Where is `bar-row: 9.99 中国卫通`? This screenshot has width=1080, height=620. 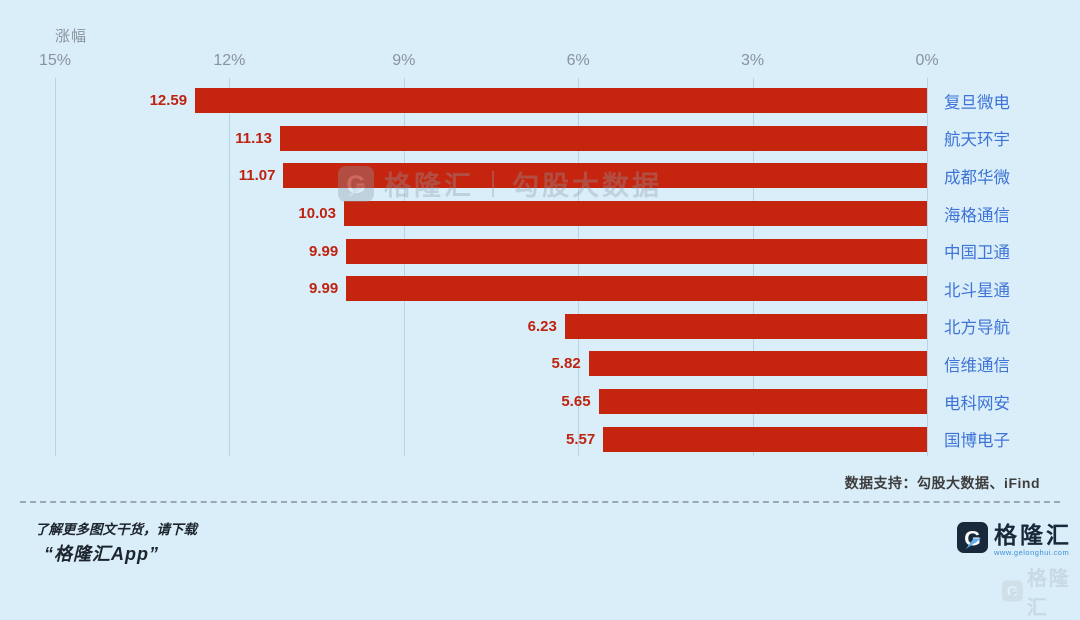
bar-row: 9.99 中国卫通 is located at coordinates (560, 251).